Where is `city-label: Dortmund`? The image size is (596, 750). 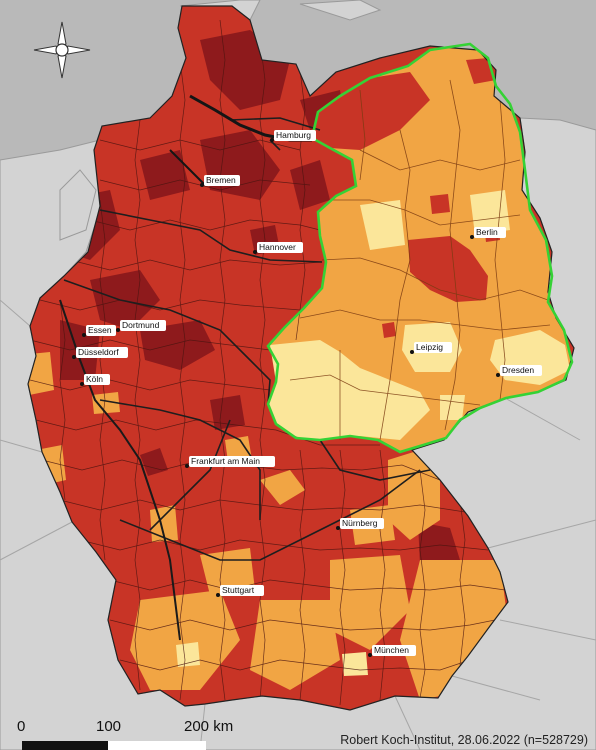 city-label: Dortmund is located at coordinates (141, 325).